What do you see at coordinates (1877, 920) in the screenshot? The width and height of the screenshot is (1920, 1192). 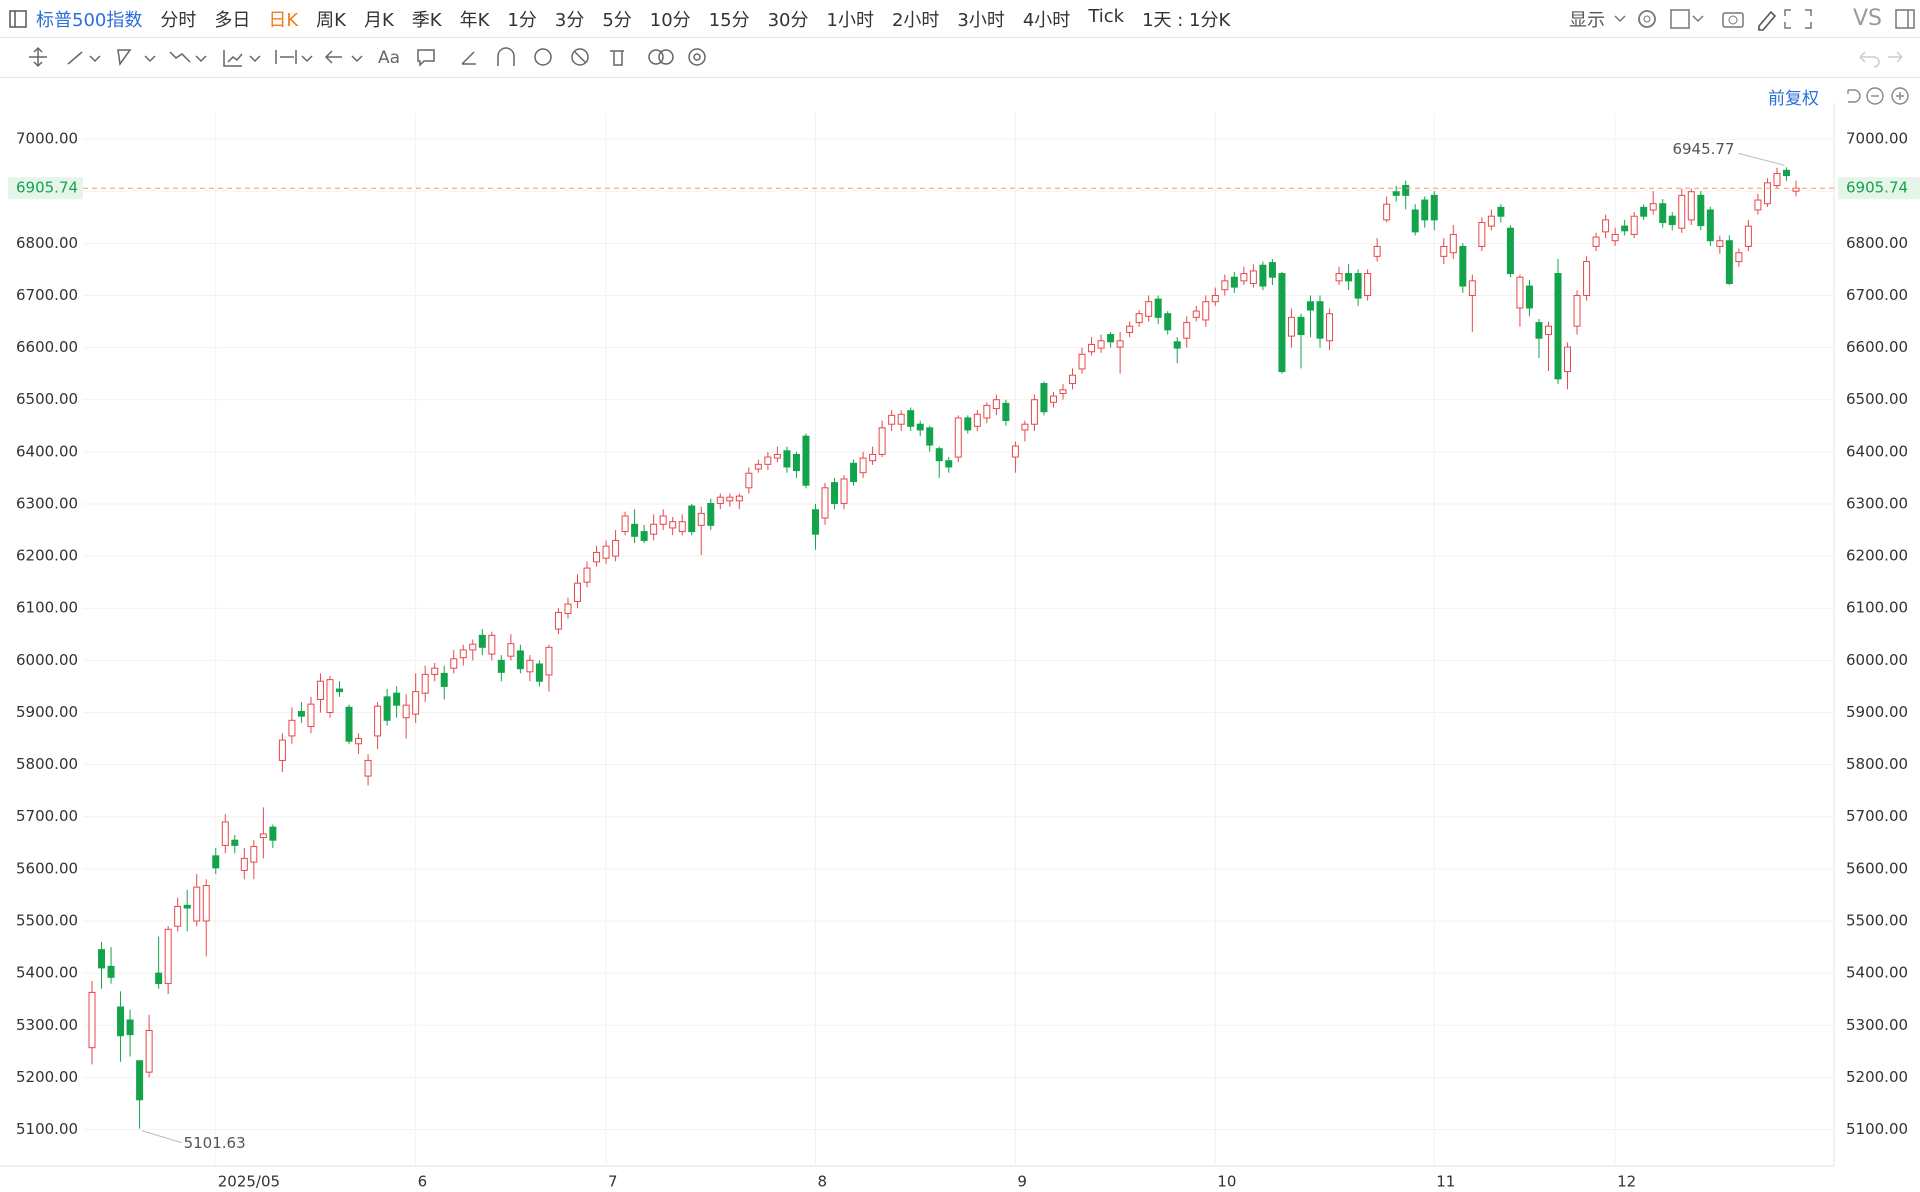 I see `y2-tick-label: 5500.00` at bounding box center [1877, 920].